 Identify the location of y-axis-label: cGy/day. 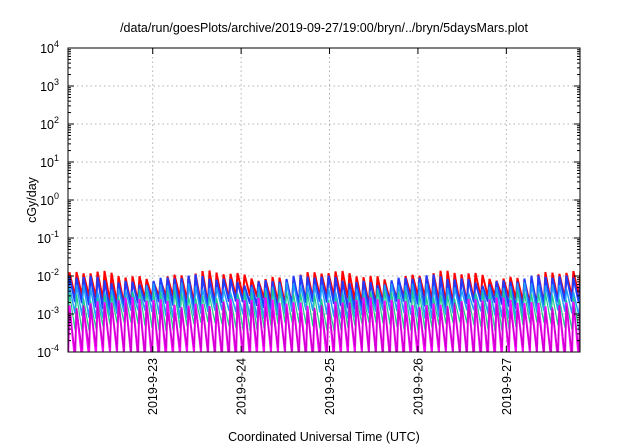
(32, 199).